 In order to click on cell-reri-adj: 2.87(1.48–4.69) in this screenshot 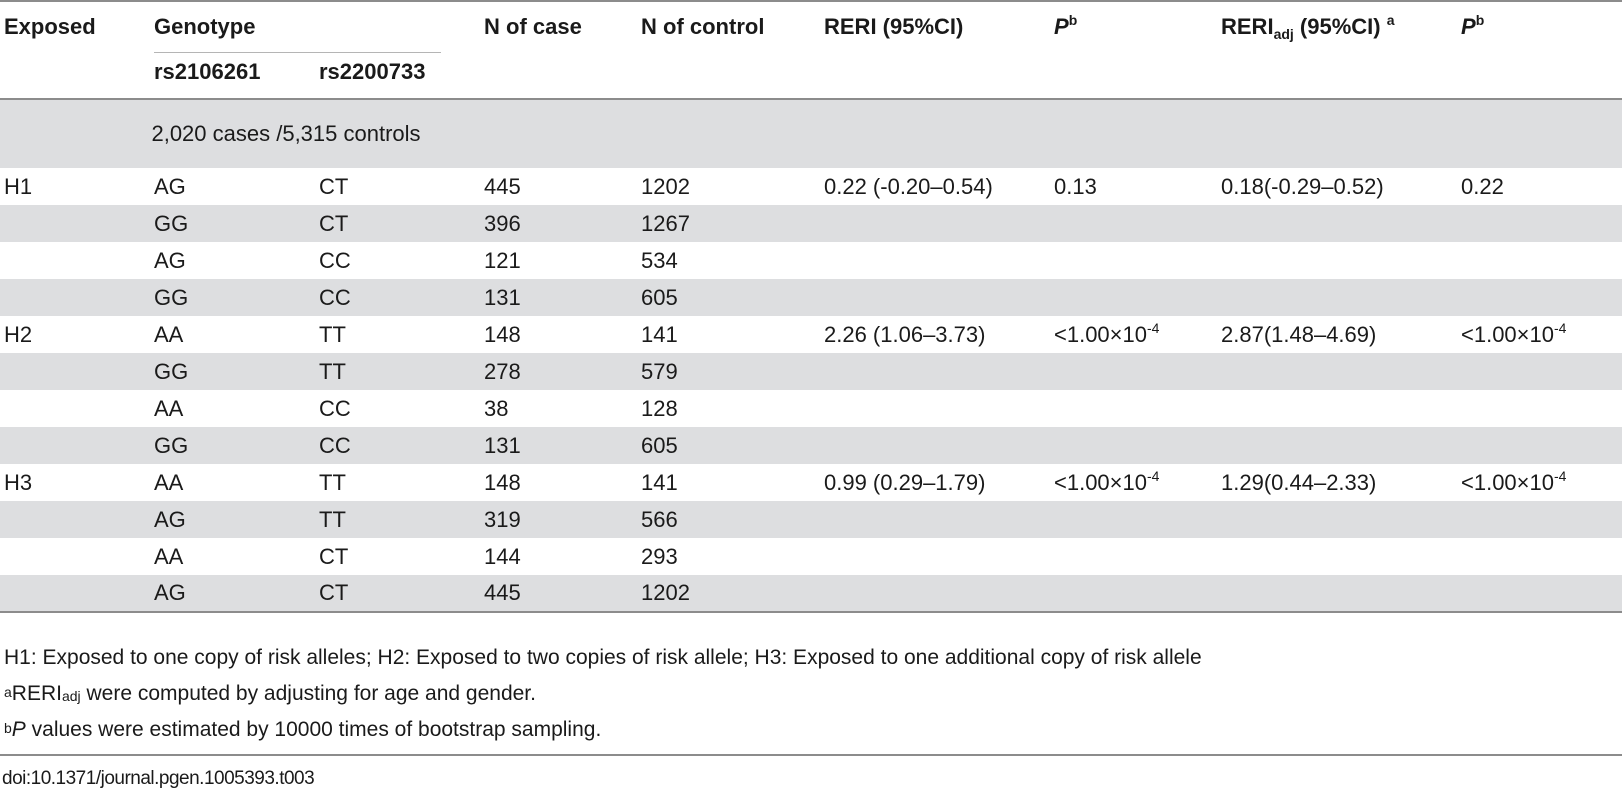, I will do `click(1299, 334)`.